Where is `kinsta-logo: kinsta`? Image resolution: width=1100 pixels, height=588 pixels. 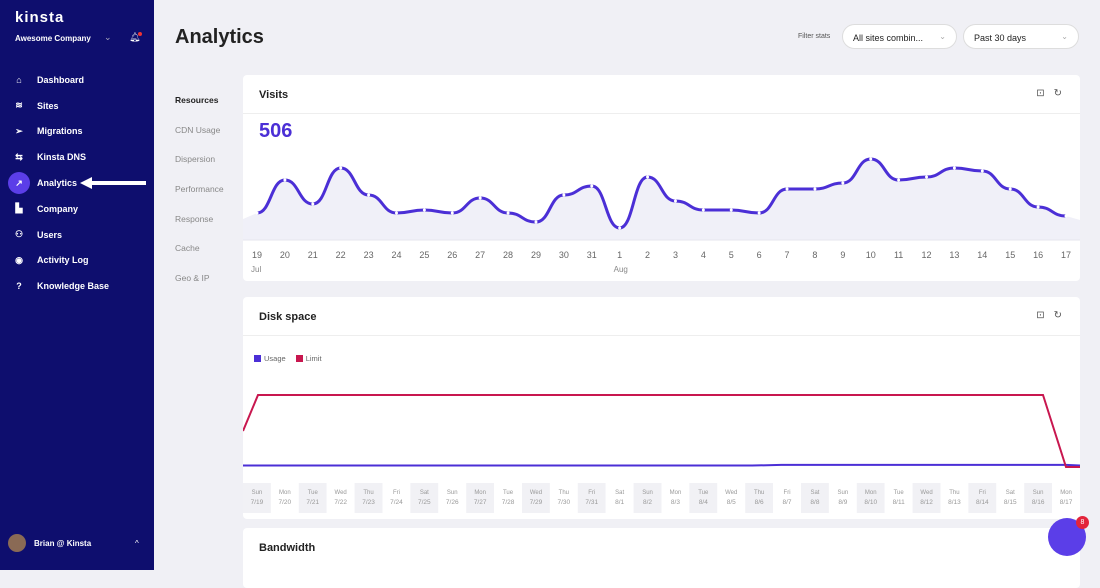 kinsta-logo: kinsta is located at coordinates (40, 17).